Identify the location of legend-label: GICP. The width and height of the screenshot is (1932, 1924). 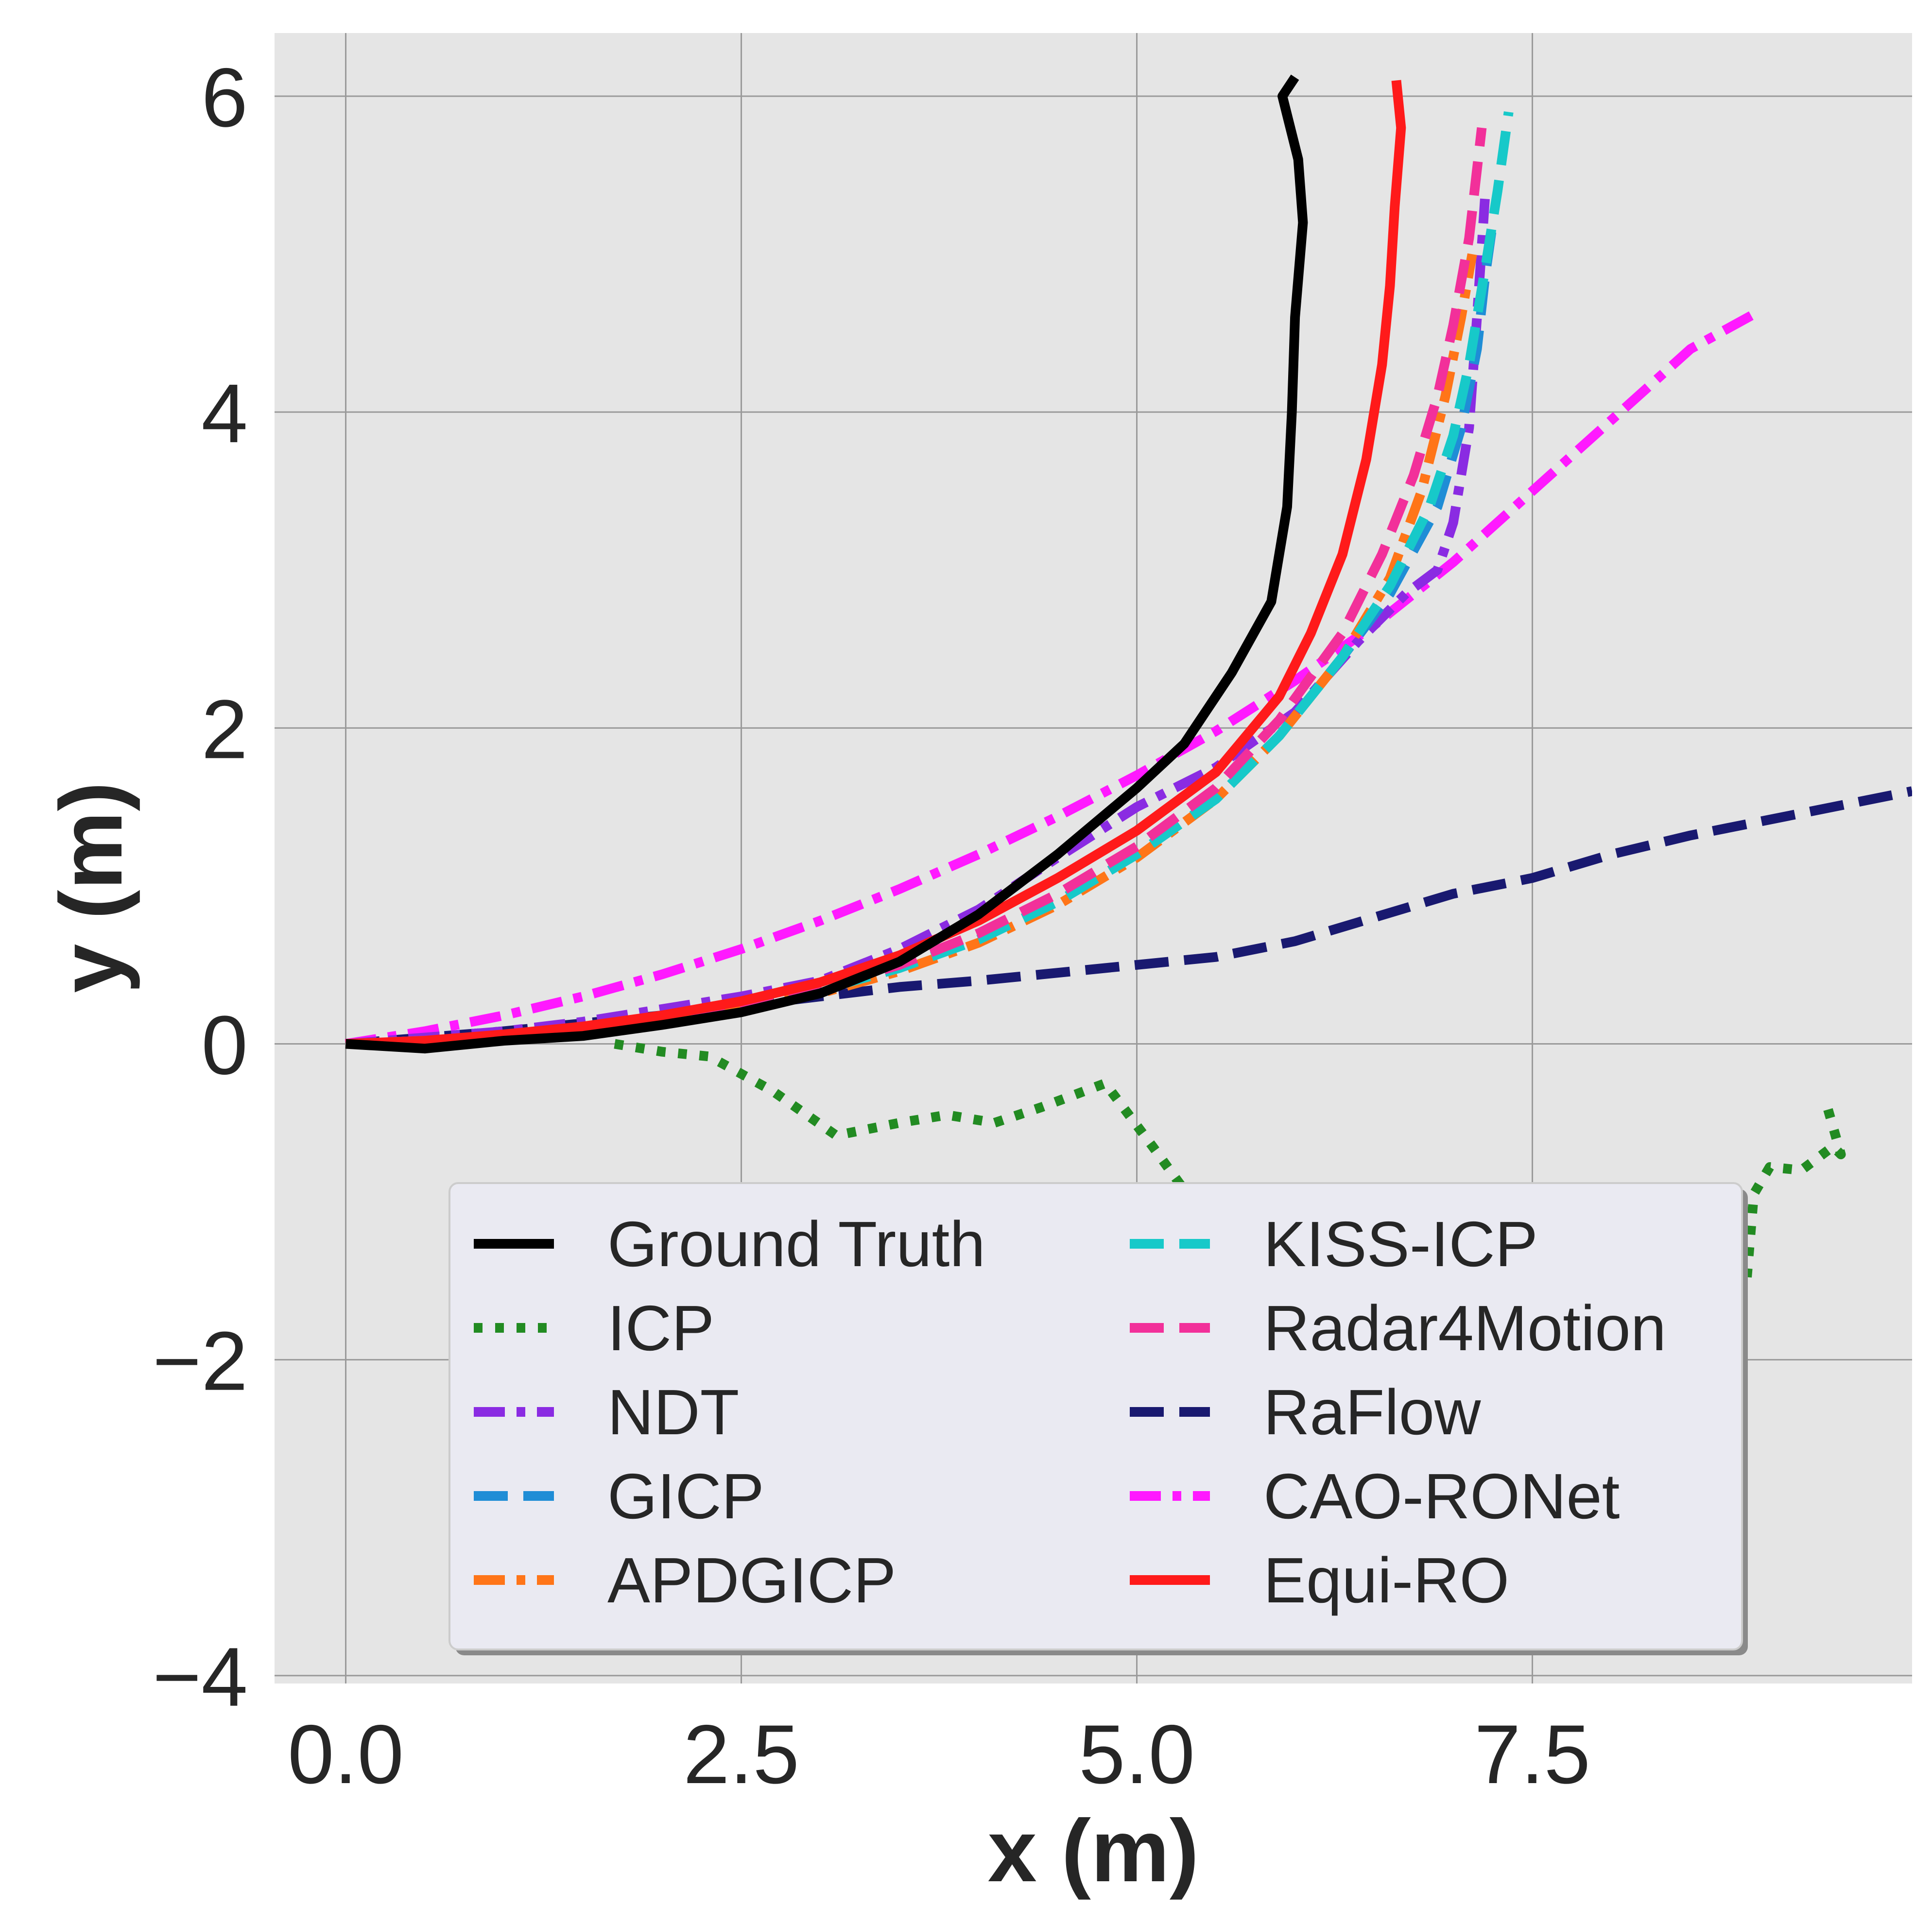
(685, 1496).